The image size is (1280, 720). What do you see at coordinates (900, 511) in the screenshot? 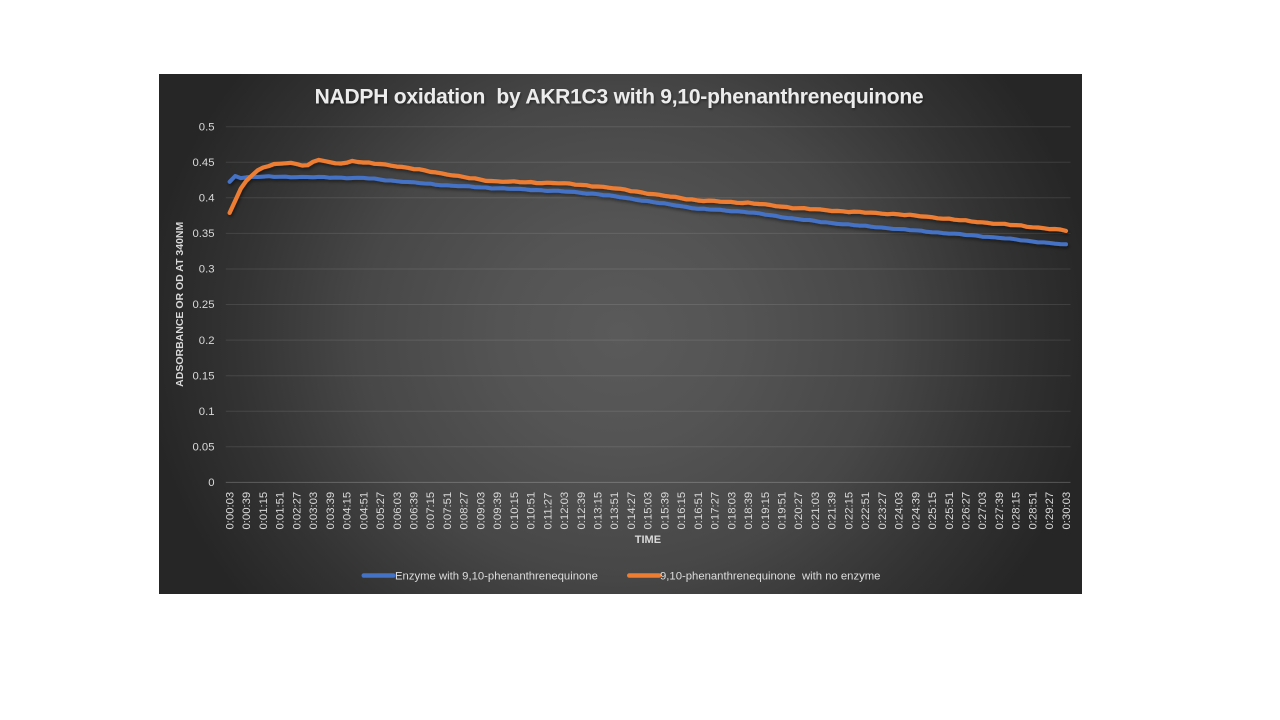
I see `svg-text: 0:24:03` at bounding box center [900, 511].